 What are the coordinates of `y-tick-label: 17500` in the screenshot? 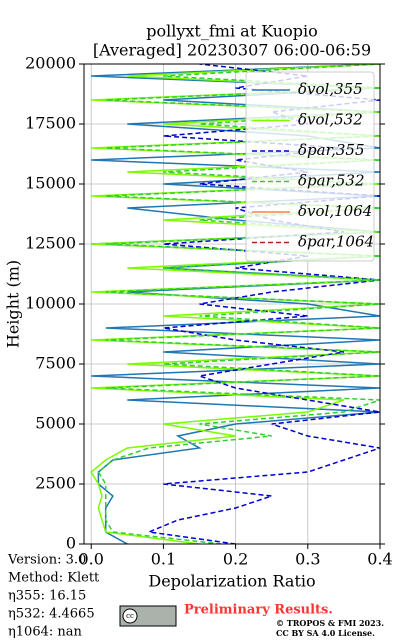 It's located at (50, 123).